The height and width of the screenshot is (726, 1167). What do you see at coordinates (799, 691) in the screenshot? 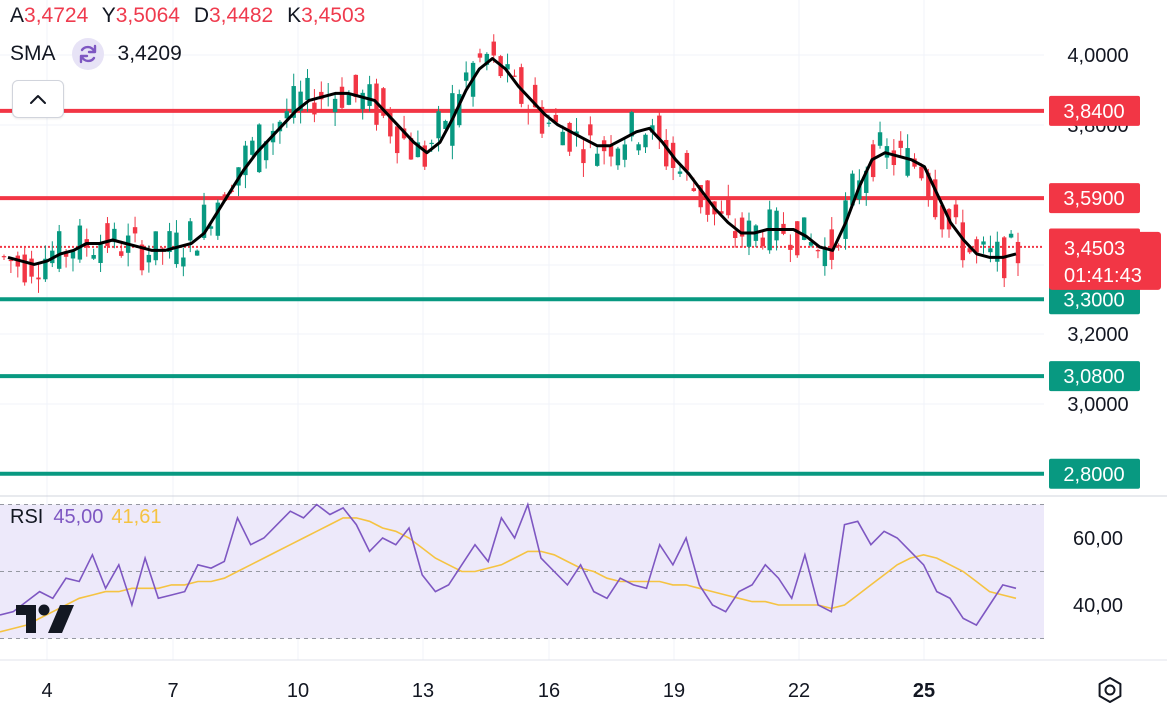
I see `time-tick-label: 22` at bounding box center [799, 691].